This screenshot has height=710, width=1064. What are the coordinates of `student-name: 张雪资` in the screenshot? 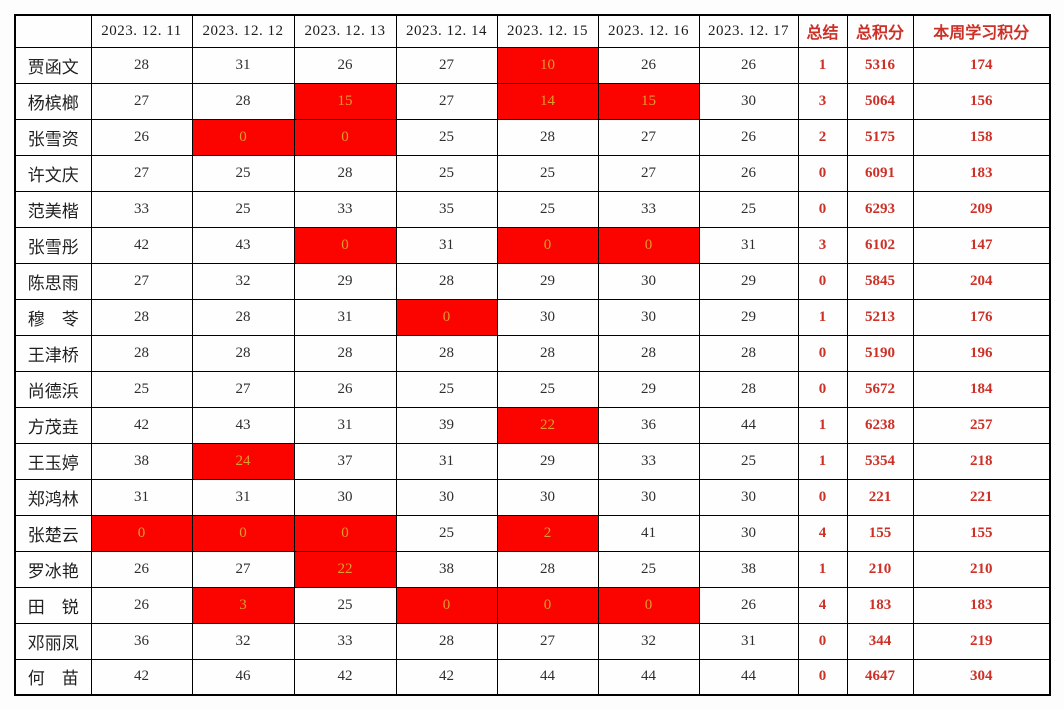 It's located at (53, 137).